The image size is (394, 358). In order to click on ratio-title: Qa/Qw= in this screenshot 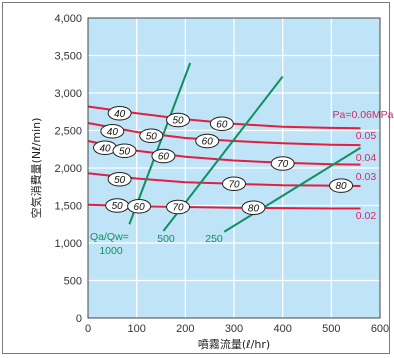, I will do `click(109, 237)`.